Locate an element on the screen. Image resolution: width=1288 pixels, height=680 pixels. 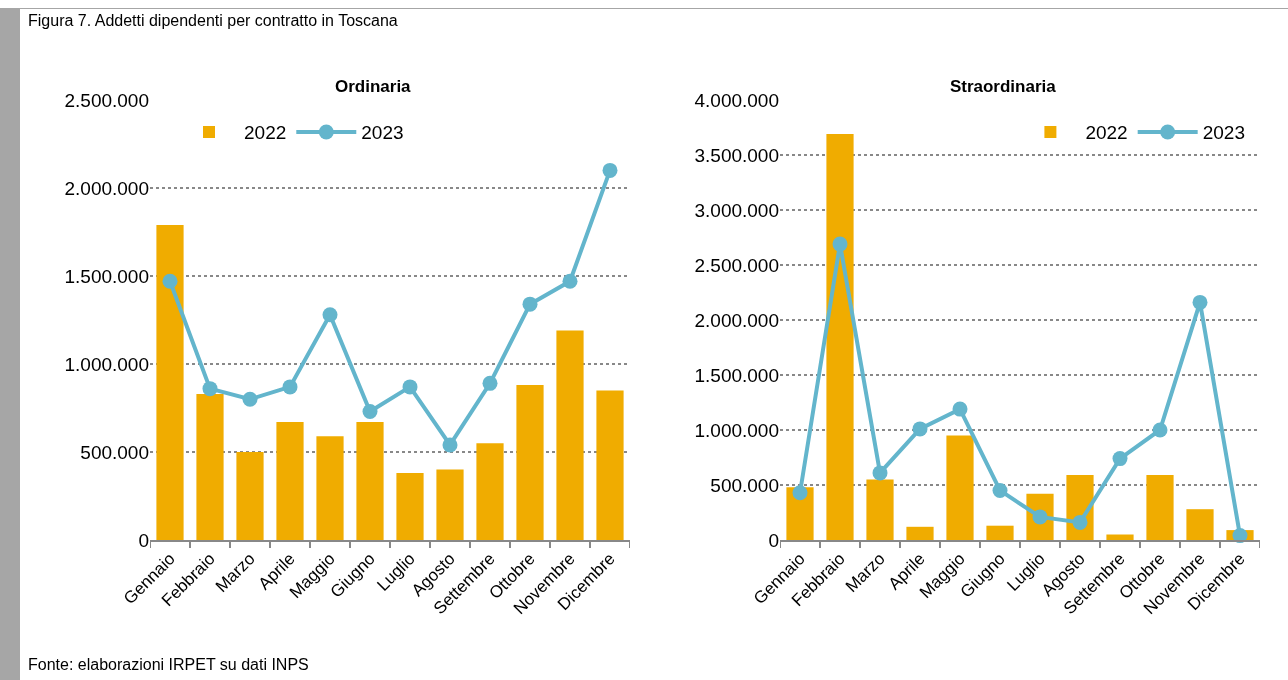
y-tick-label: 3.000.000 is located at coordinates (736, 210).